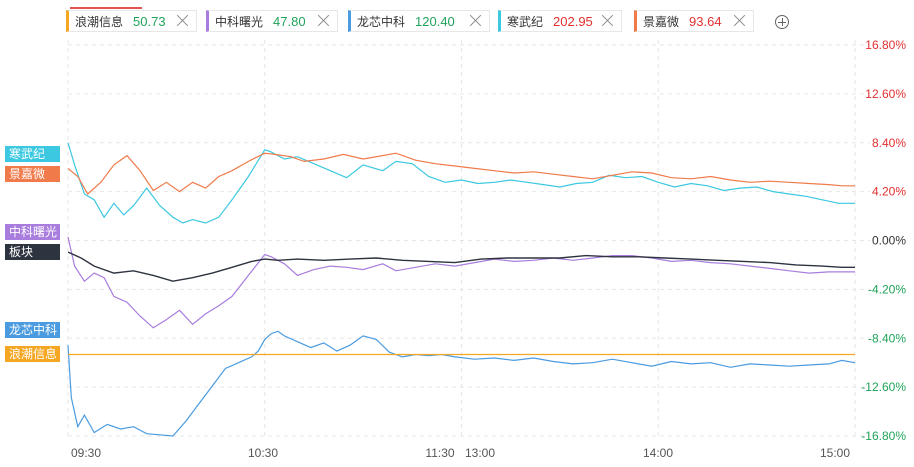 This screenshot has width=914, height=467. Describe the element at coordinates (32, 174) in the screenshot. I see `series-tag-jingjiawei: 景嘉微` at that location.